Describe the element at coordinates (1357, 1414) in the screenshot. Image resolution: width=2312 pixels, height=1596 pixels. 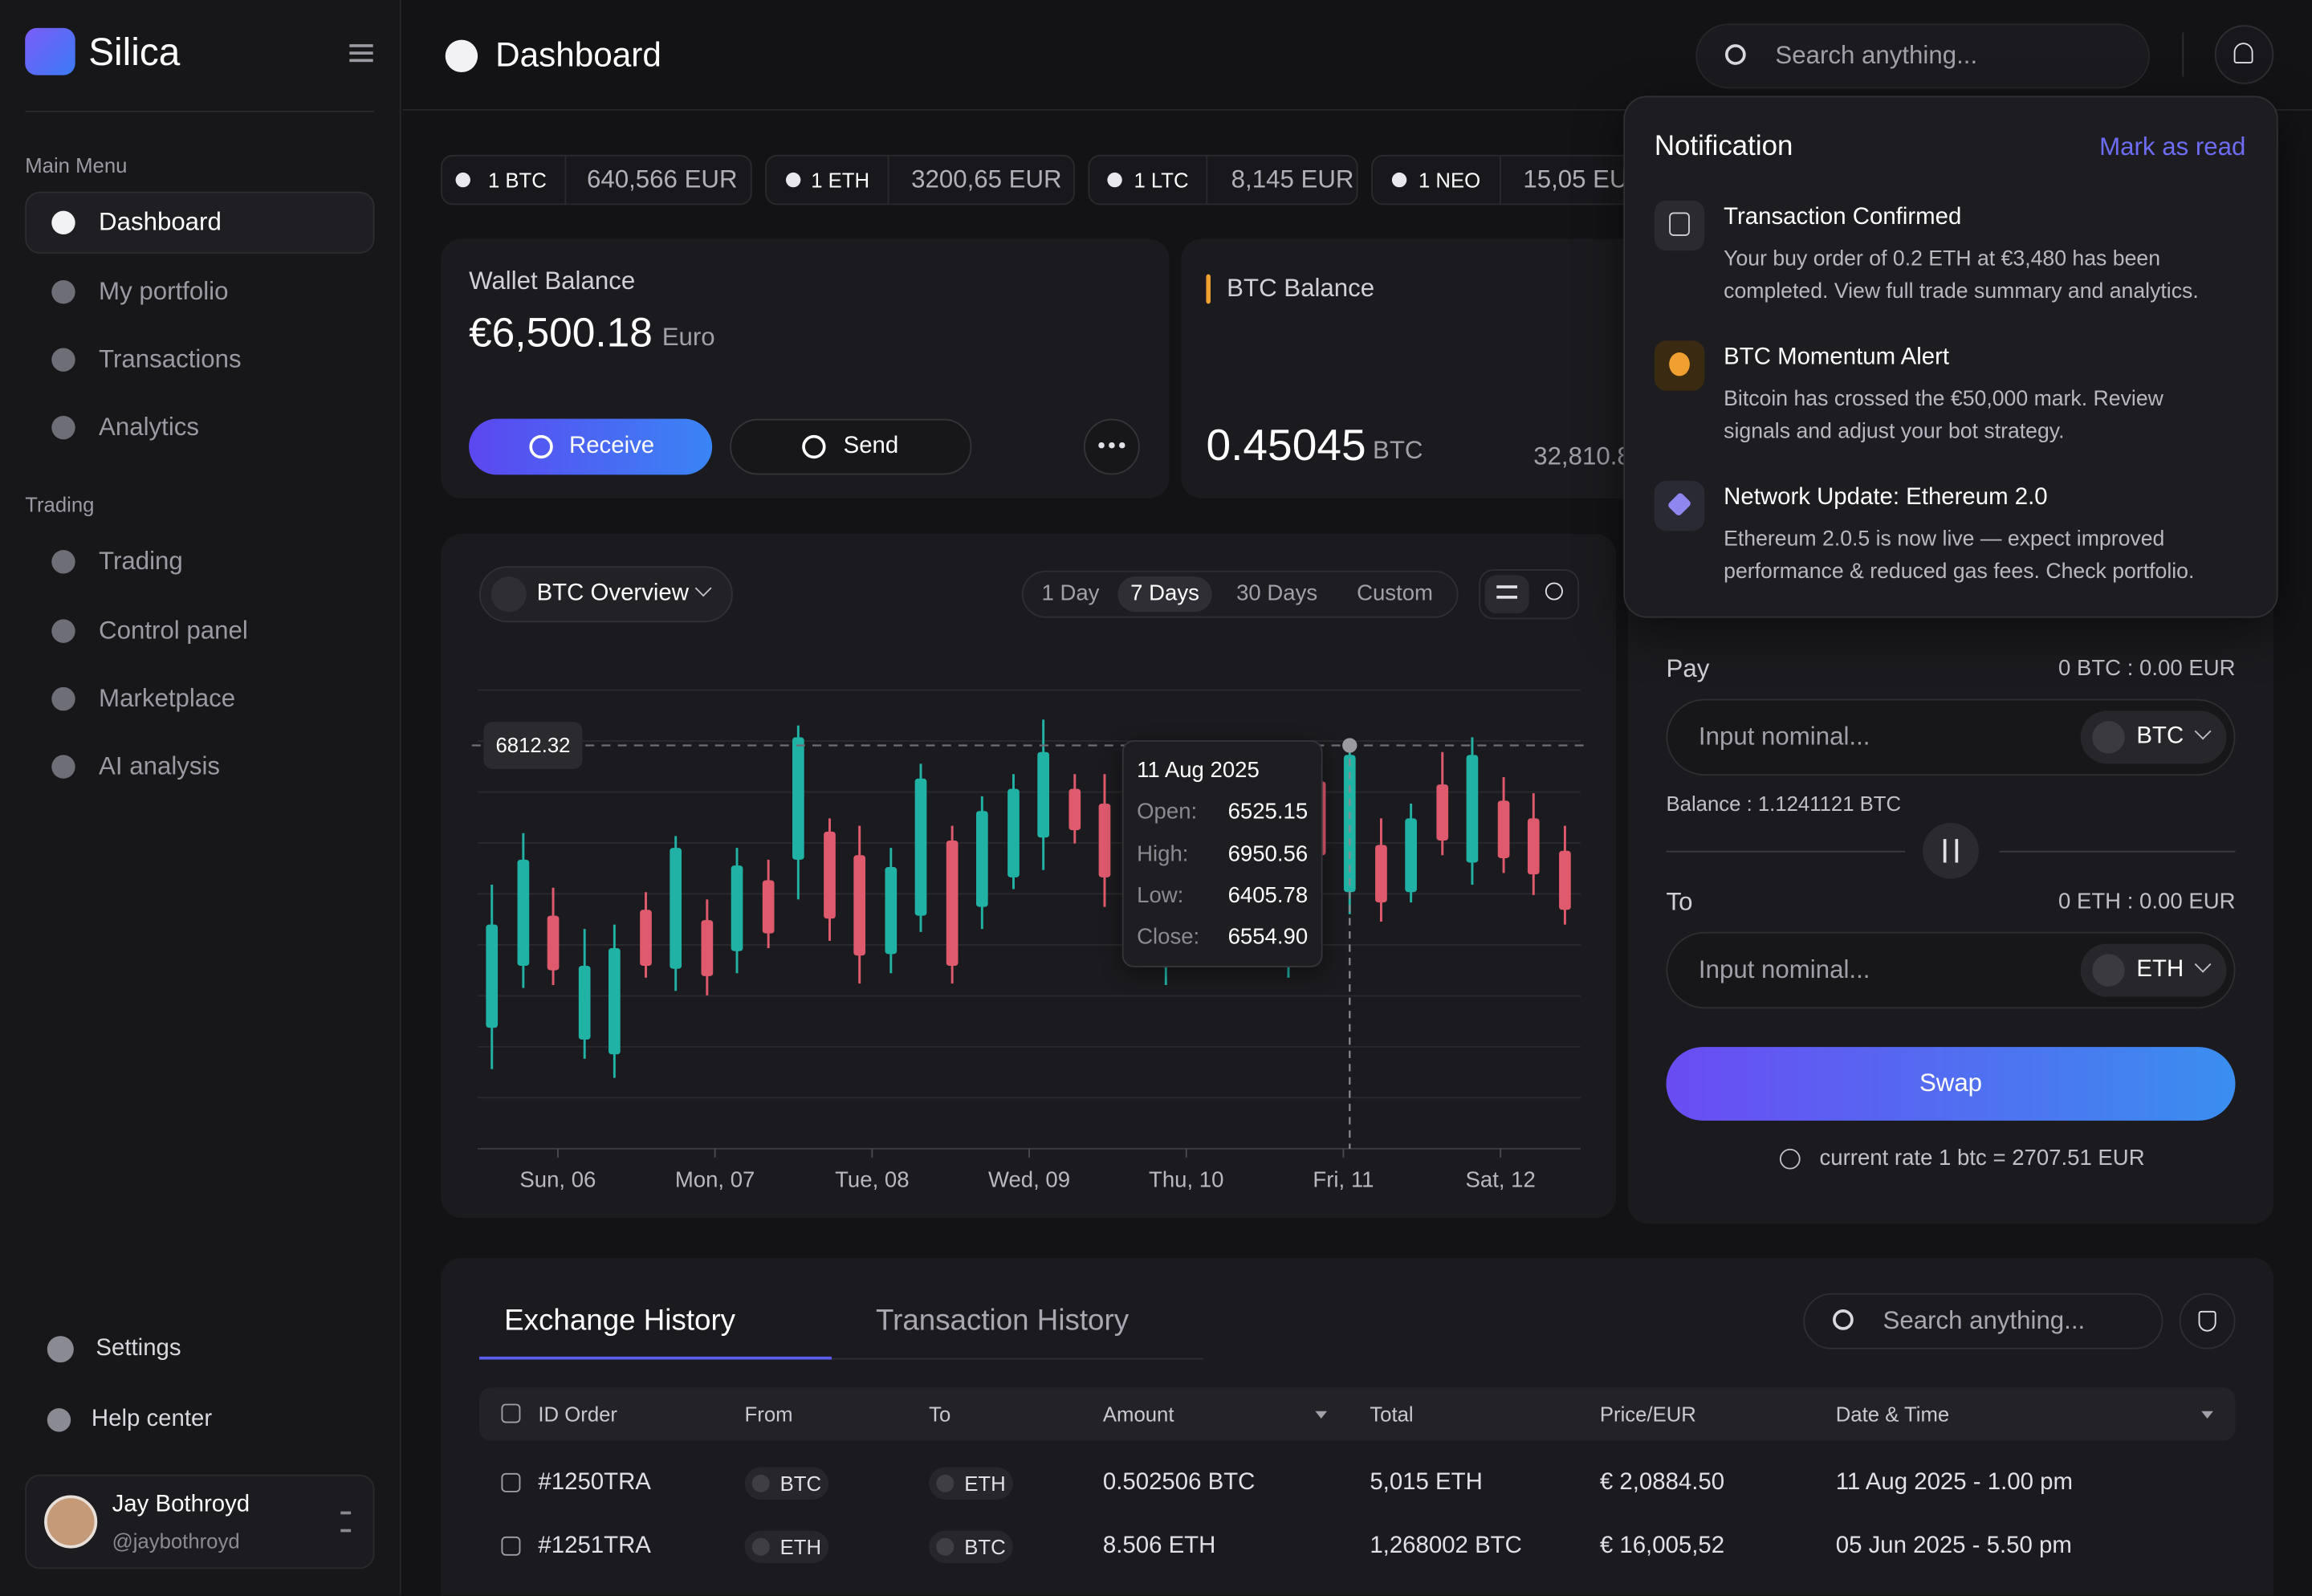
I see `table-header` at that location.